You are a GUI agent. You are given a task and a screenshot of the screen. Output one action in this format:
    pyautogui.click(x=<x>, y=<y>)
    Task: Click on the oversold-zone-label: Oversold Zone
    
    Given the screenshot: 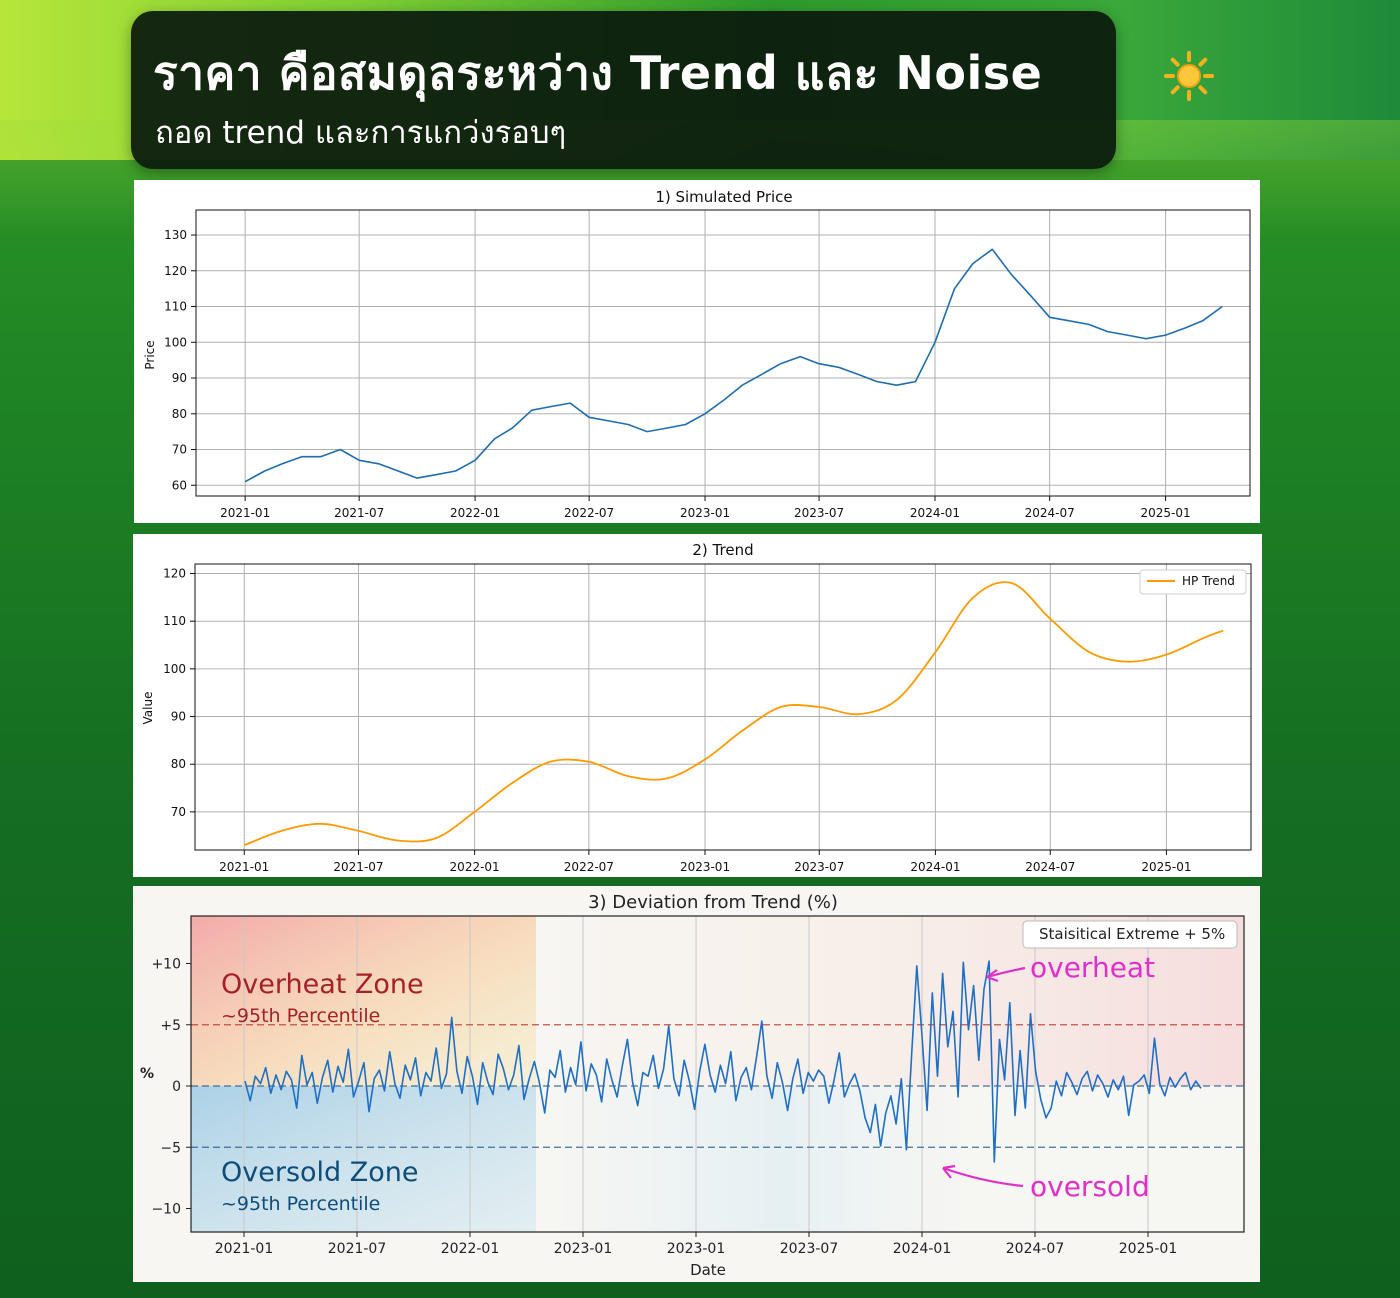 What is the action you would take?
    pyautogui.click(x=320, y=1172)
    